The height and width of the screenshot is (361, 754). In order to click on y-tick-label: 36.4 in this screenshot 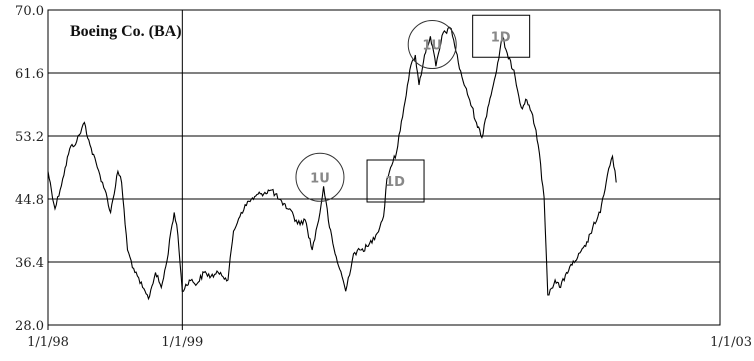, I will do `click(29, 263)`.